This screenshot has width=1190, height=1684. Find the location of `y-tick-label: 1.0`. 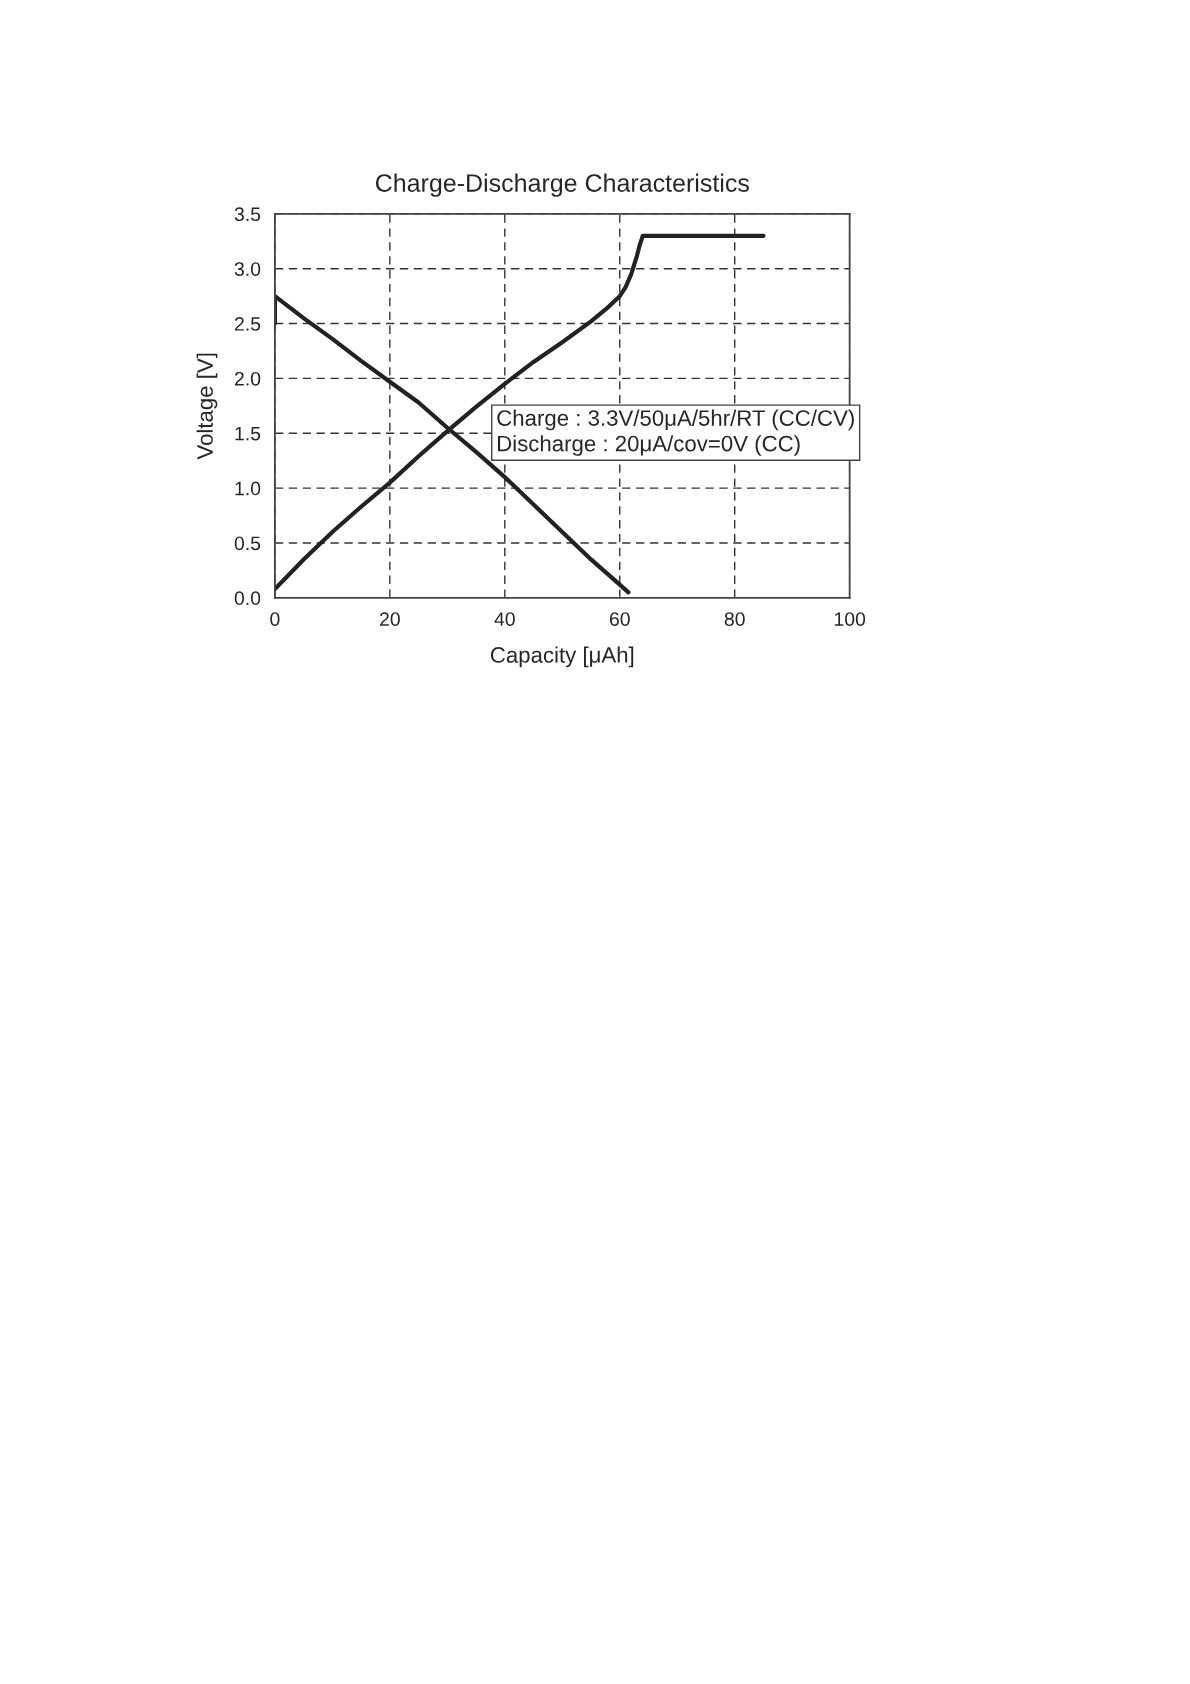

y-tick-label: 1.0 is located at coordinates (248, 488).